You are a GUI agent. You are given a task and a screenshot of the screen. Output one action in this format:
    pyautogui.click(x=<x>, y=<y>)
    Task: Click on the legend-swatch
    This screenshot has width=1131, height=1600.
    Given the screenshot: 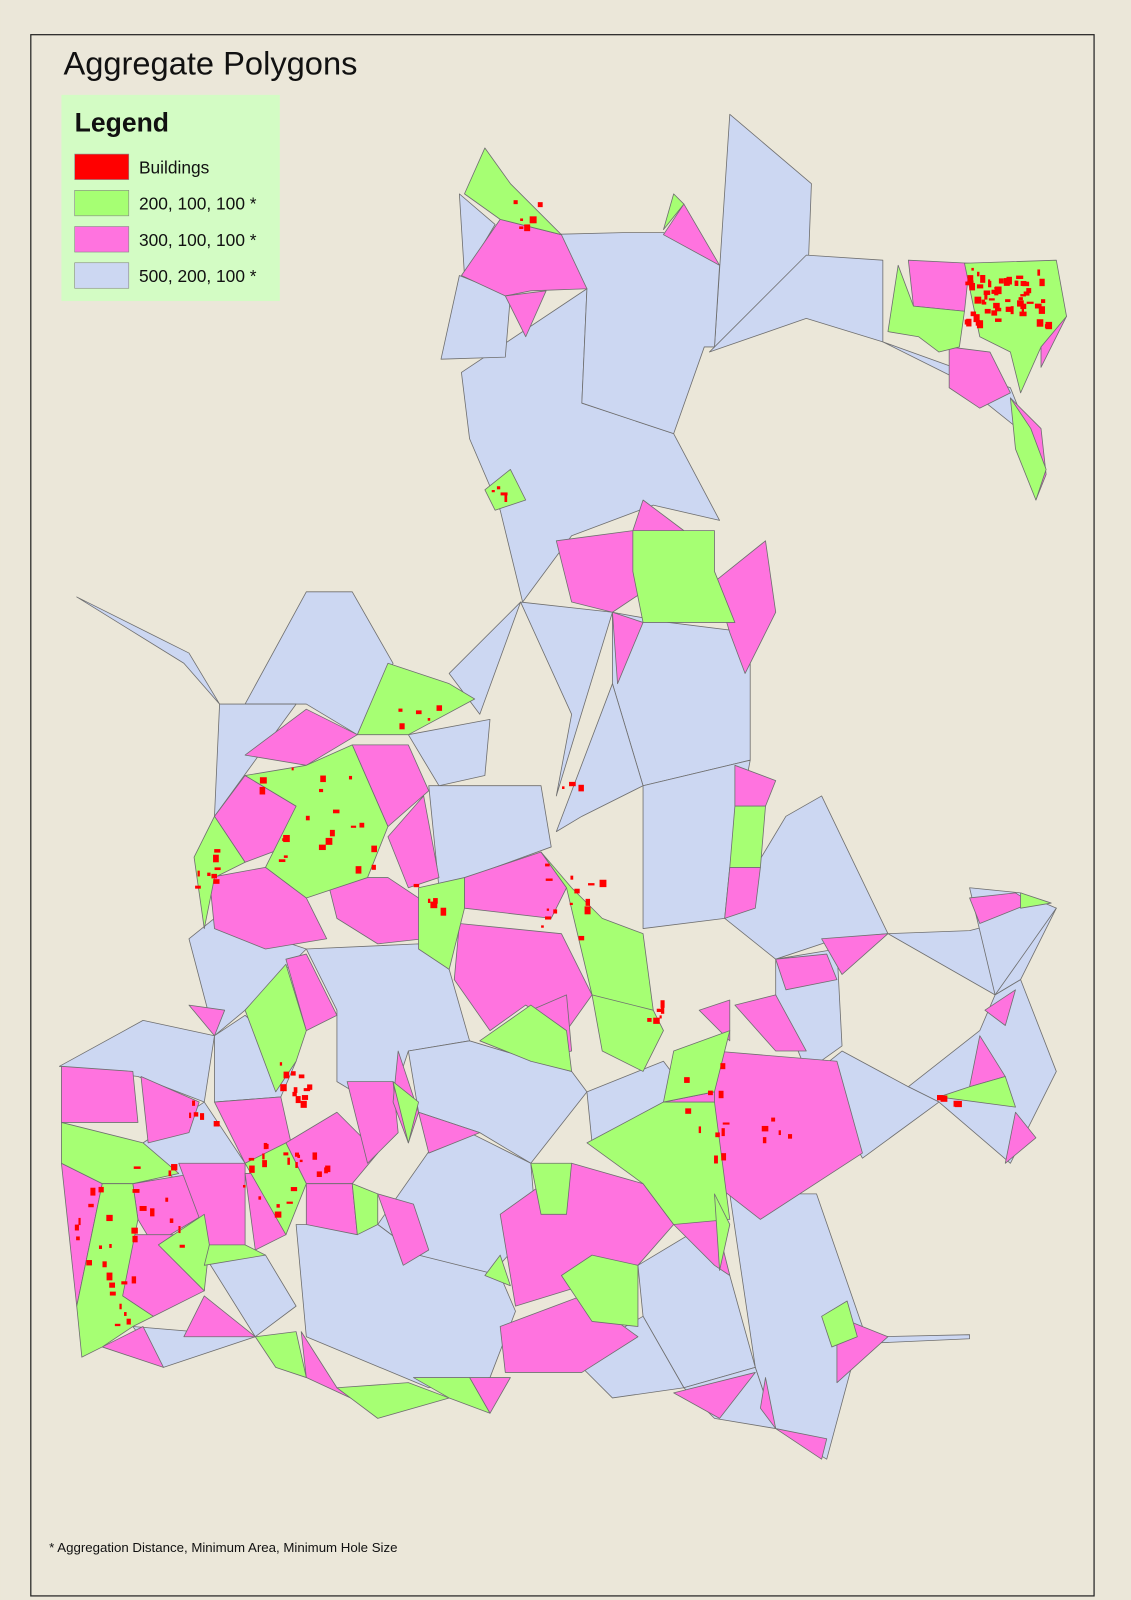 What is the action you would take?
    pyautogui.click(x=102, y=166)
    